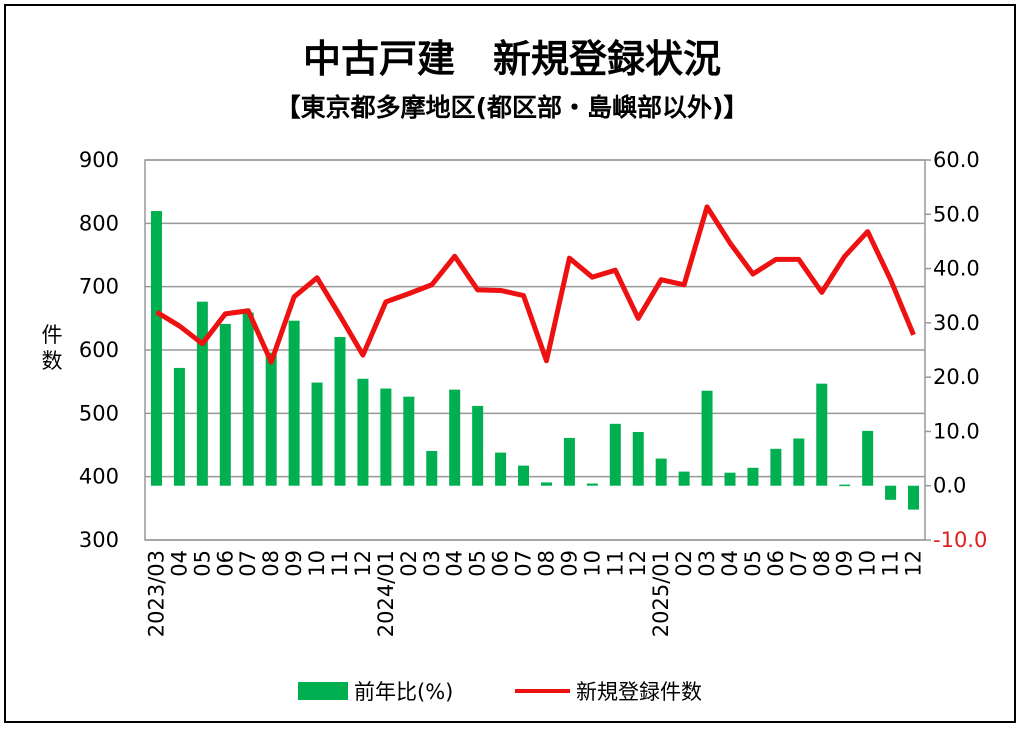 The image size is (1024, 731). Describe the element at coordinates (949, 486) in the screenshot. I see `right-tick-label: 0.0` at that location.